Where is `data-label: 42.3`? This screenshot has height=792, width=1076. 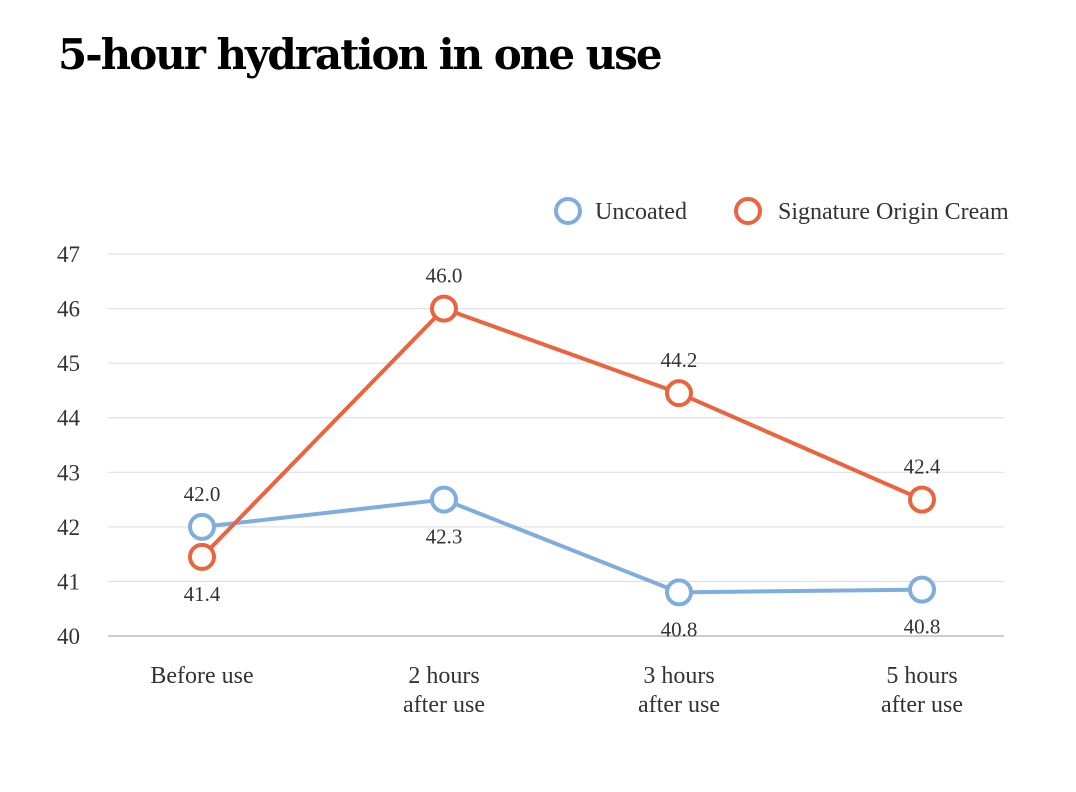
data-label: 42.3 is located at coordinates (444, 537).